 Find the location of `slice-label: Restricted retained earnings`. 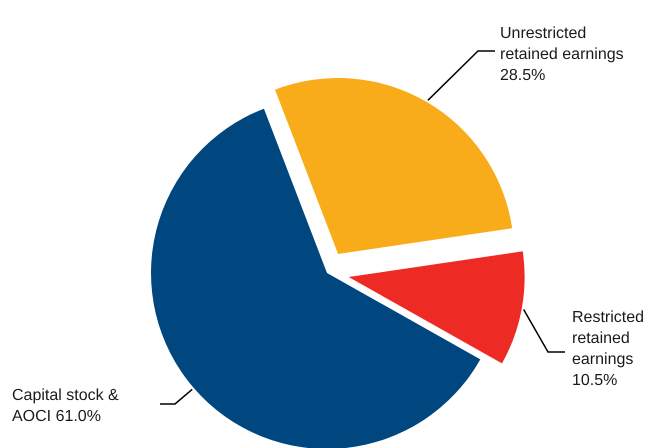

slice-label: Restricted retained earnings is located at coordinates (608, 338).